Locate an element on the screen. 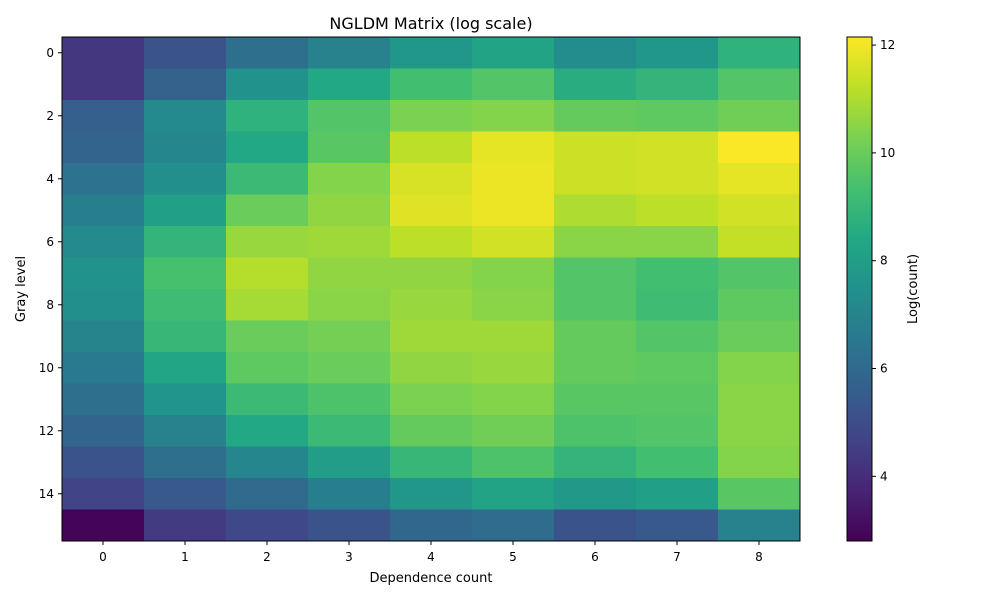 The width and height of the screenshot is (1000, 604). colorbar-tick-label: 6 is located at coordinates (884, 369).